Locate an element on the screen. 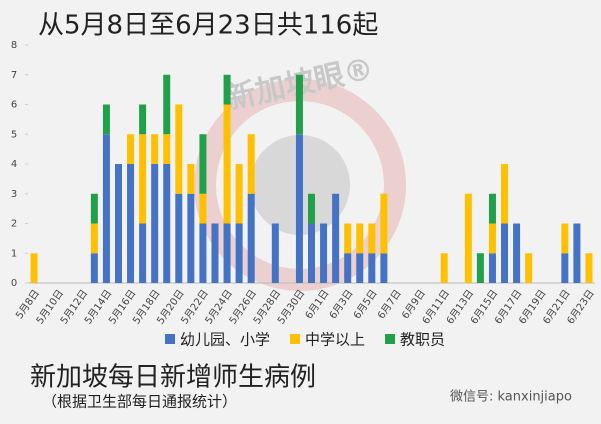 The width and height of the screenshot is (601, 424). y-tick-label: 8 is located at coordinates (14, 45).